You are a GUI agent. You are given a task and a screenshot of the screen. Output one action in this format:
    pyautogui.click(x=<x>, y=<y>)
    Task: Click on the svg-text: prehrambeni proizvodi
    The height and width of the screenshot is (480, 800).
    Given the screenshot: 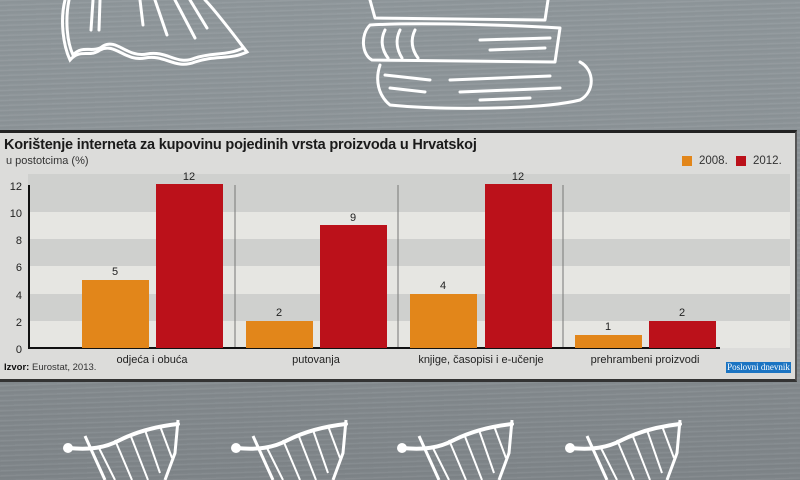 What is the action you would take?
    pyautogui.click(x=645, y=360)
    